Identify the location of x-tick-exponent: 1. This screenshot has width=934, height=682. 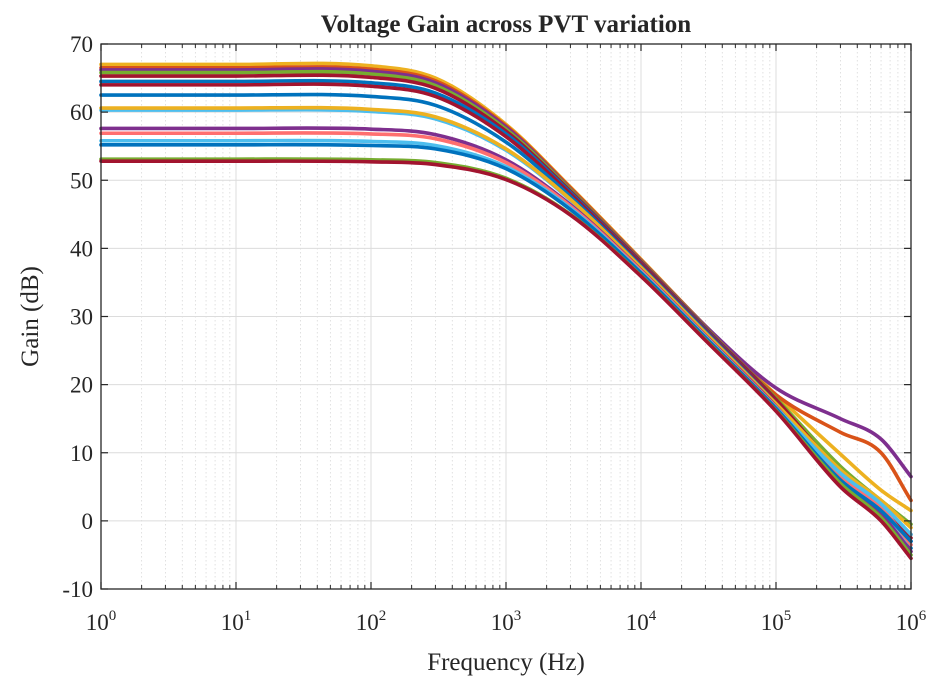
(248, 616).